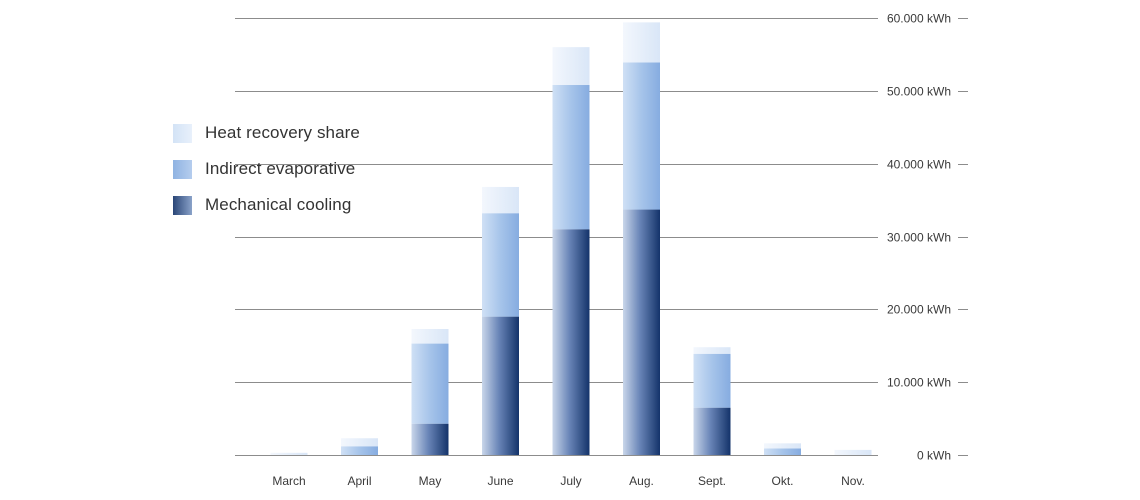 This screenshot has height=500, width=1140. I want to click on legend-label-mechanical-cooling: Mechanical cooling, so click(278, 204).